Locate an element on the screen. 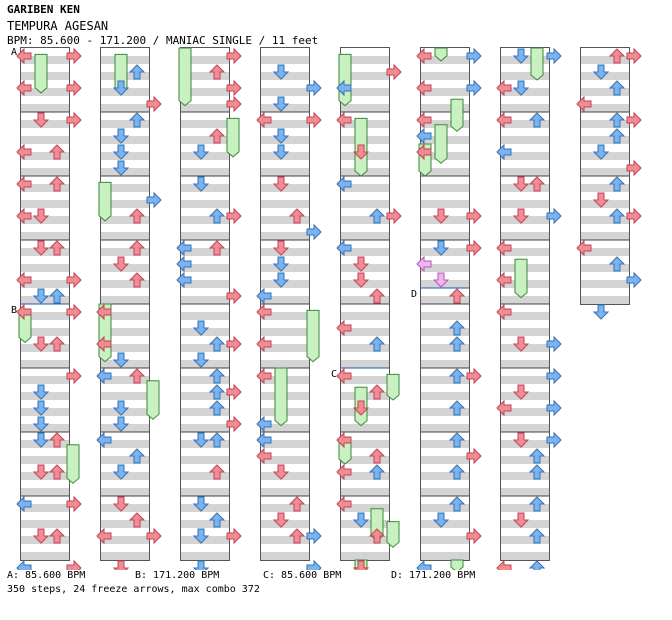 The image size is (672, 620). section-marker-b: B is located at coordinates (14, 310).